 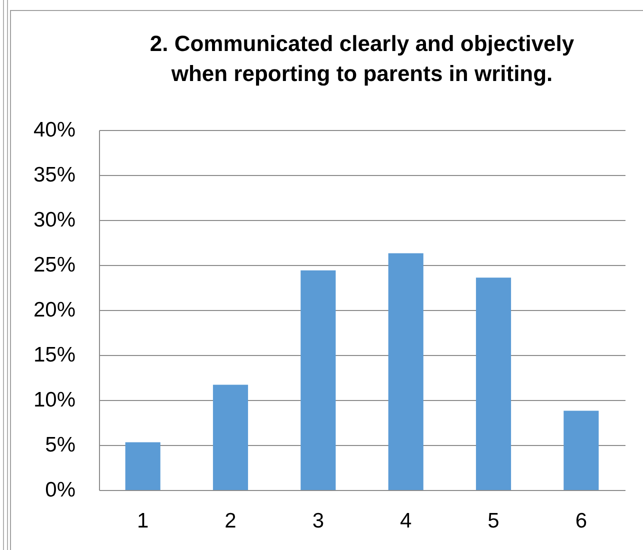 I want to click on y-tick-label: 10%, so click(x=54, y=400).